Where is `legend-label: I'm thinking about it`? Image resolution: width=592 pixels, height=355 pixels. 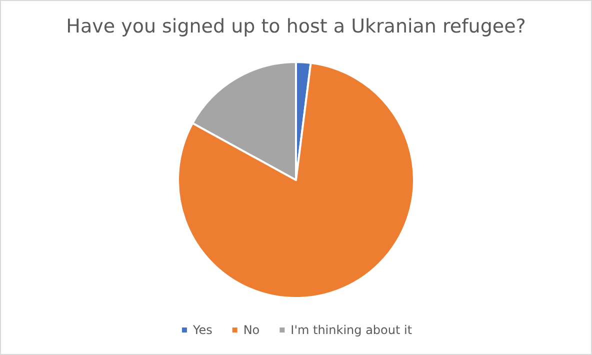
legend-label: I'm thinking about it is located at coordinates (351, 330).